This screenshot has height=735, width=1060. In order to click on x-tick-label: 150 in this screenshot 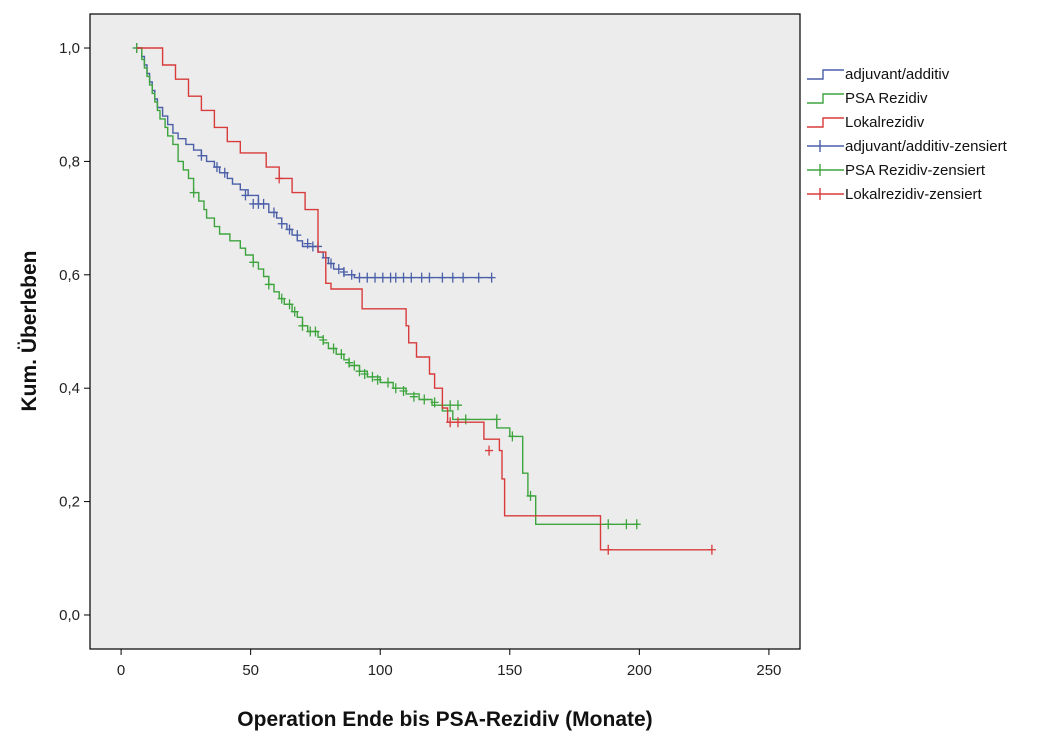, I will do `click(509, 670)`.